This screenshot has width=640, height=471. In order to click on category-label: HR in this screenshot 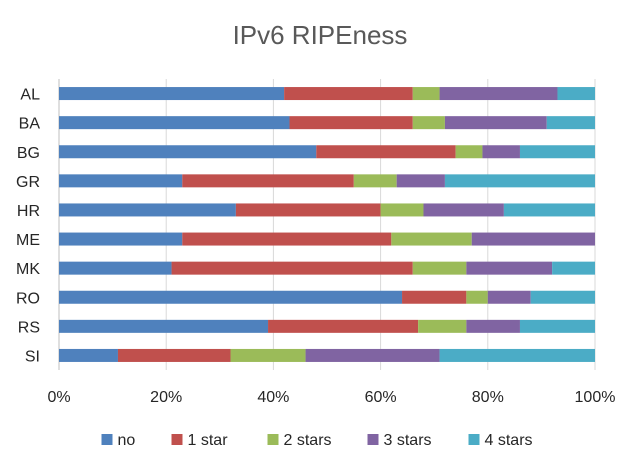, I will do `click(28, 211)`.